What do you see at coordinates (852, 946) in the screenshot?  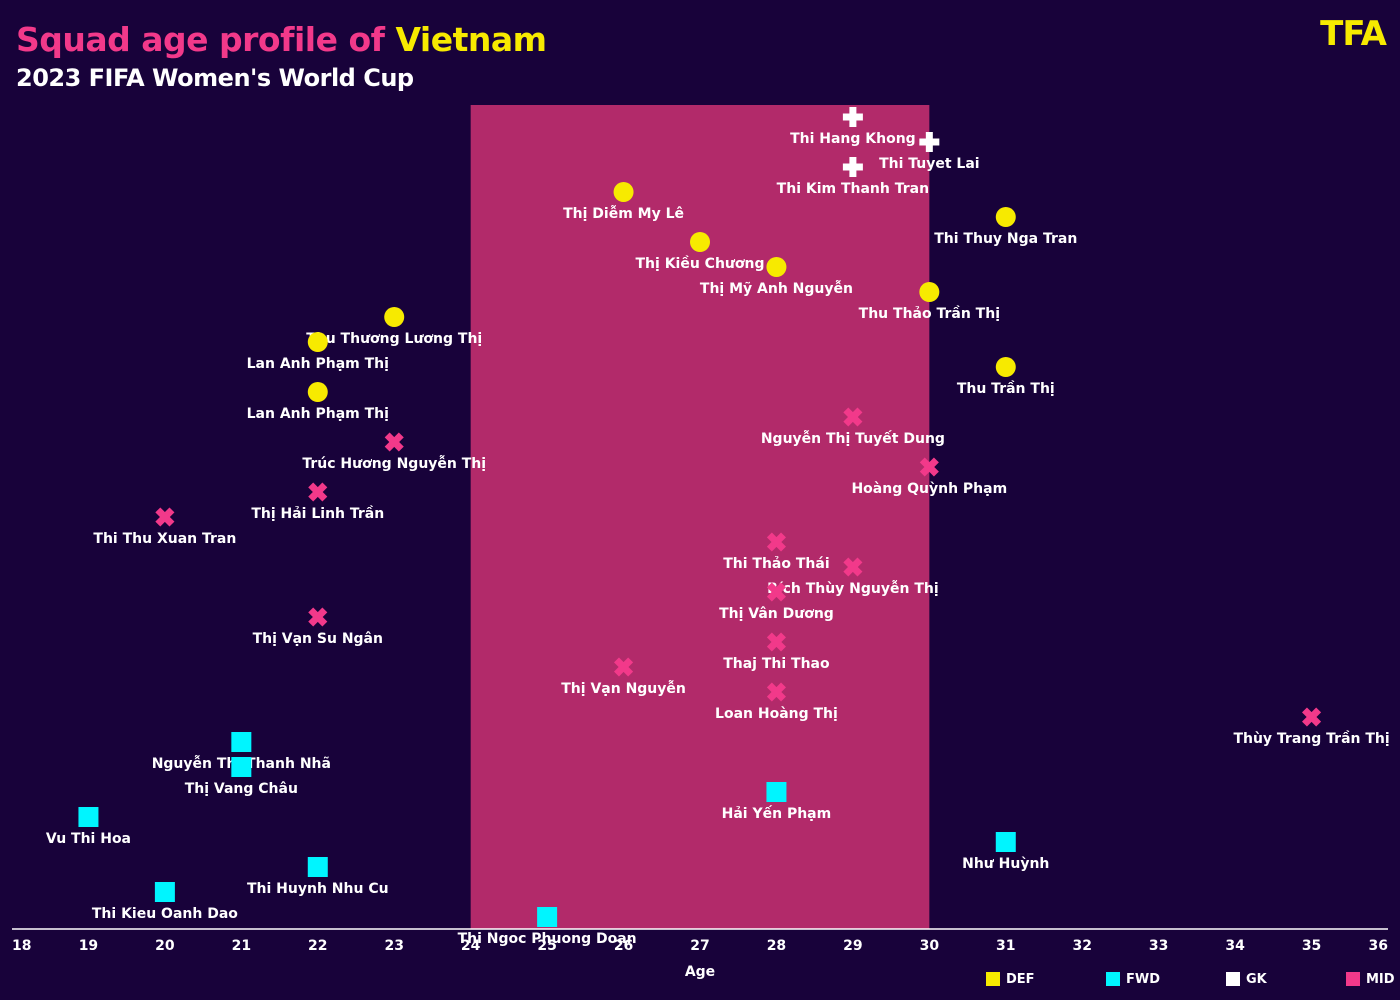 I see `x-tick-label: 29` at bounding box center [852, 946].